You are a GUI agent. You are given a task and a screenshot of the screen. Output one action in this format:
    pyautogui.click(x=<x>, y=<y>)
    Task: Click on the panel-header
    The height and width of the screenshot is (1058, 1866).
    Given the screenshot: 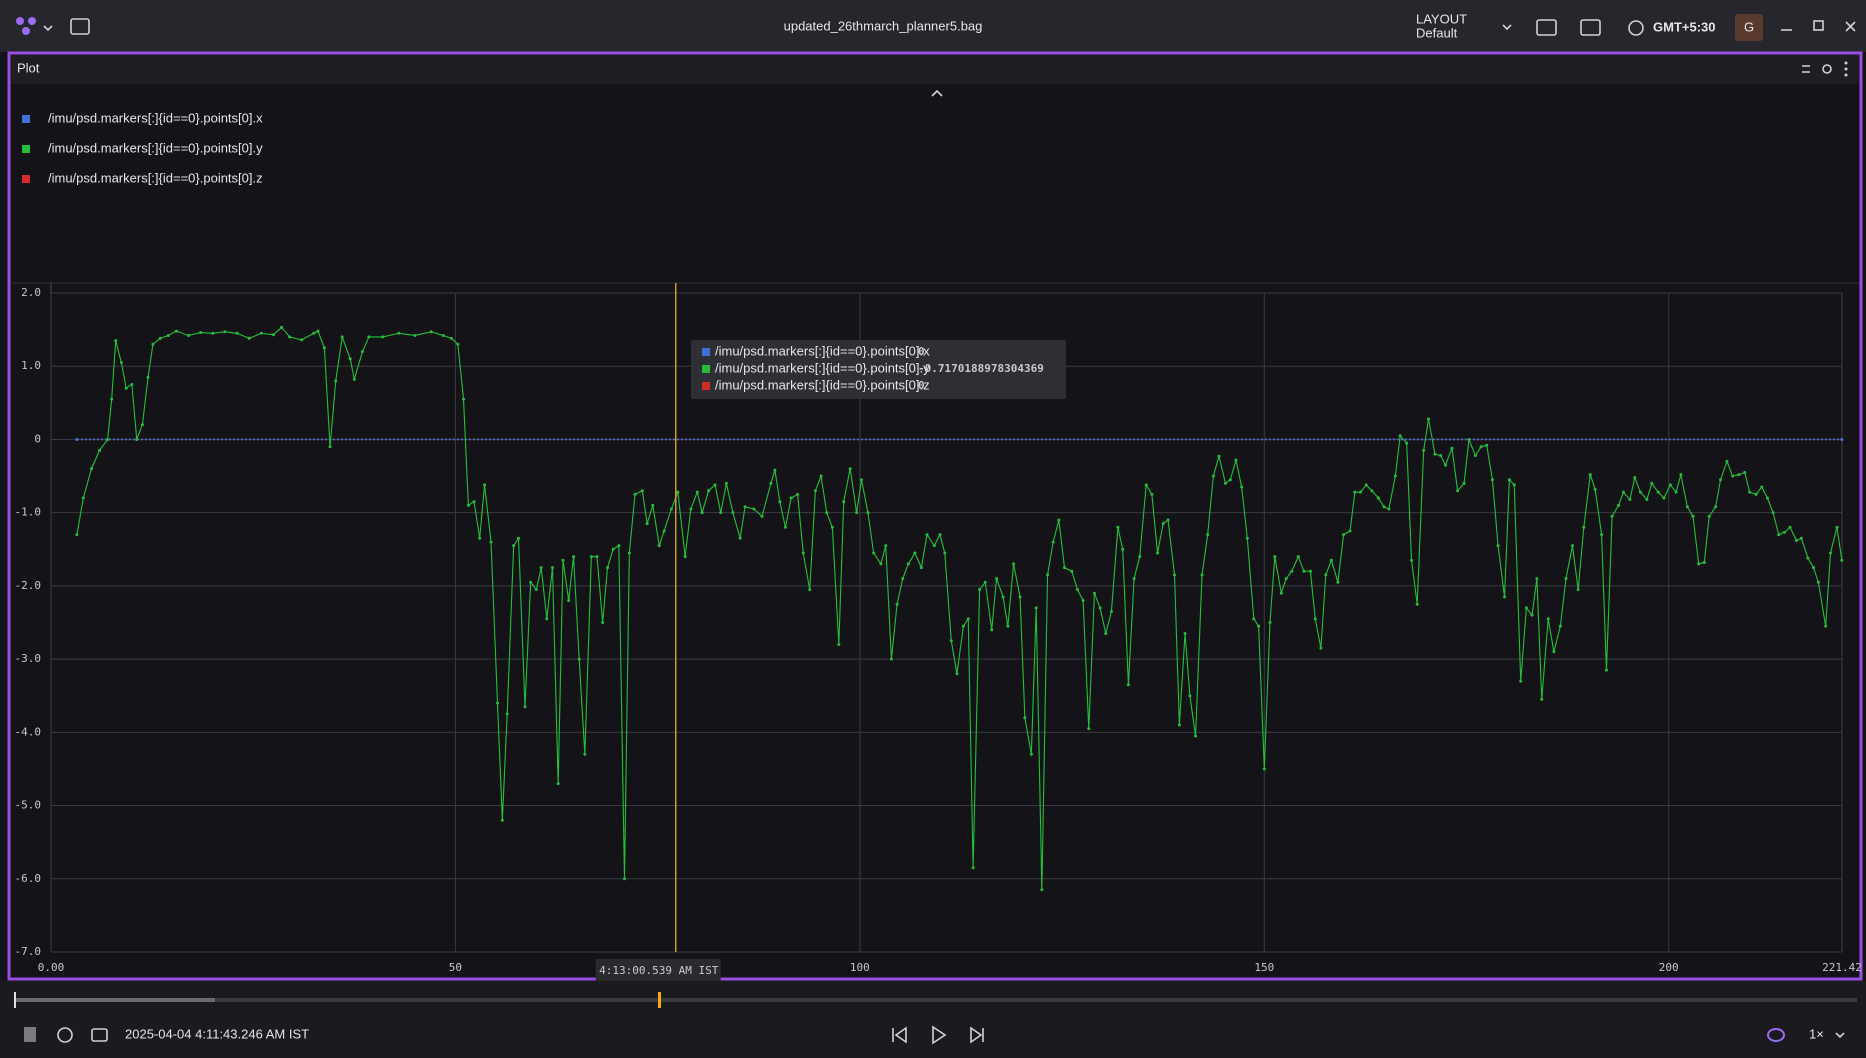 What is the action you would take?
    pyautogui.click(x=935, y=69)
    